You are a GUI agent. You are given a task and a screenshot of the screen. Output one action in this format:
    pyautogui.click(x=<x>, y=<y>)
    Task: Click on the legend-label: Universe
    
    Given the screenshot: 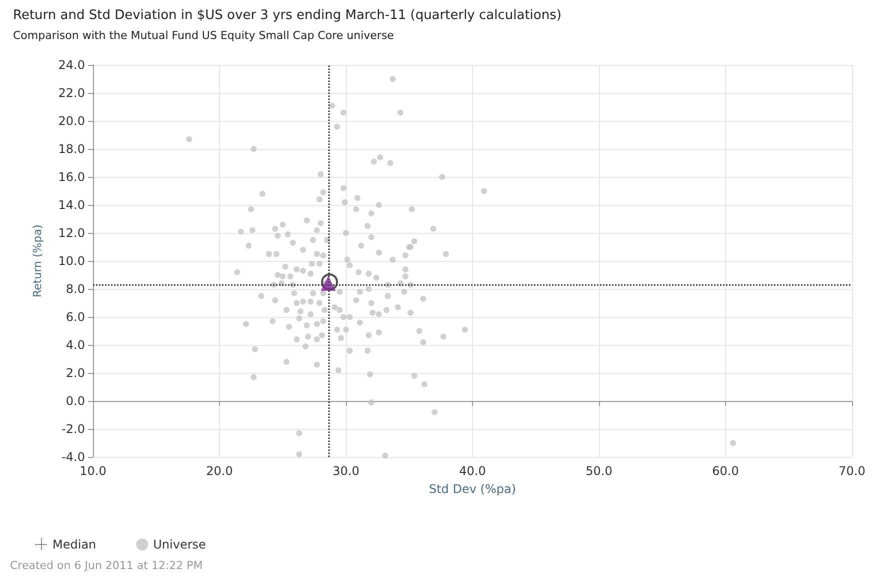 What is the action you would take?
    pyautogui.click(x=179, y=545)
    